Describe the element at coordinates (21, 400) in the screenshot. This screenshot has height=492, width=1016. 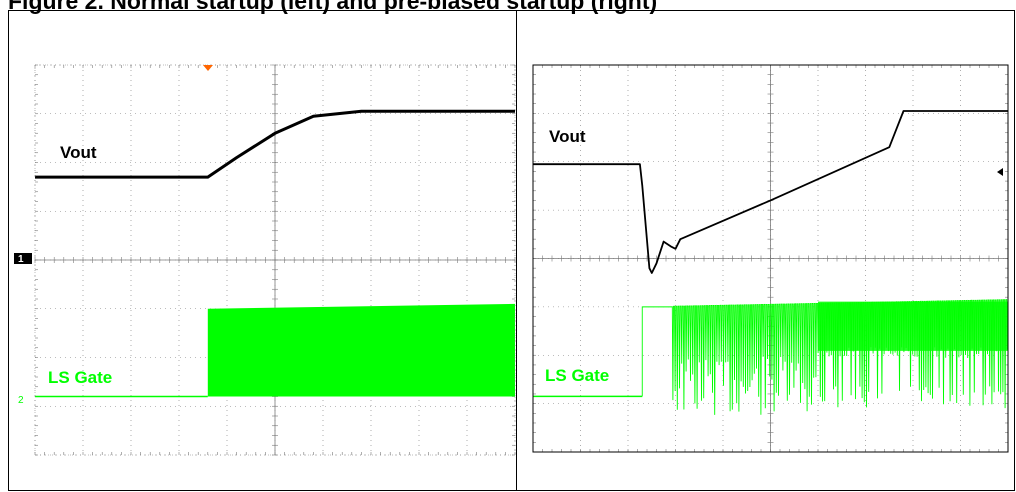
I see `channel-2-marker: 2` at that location.